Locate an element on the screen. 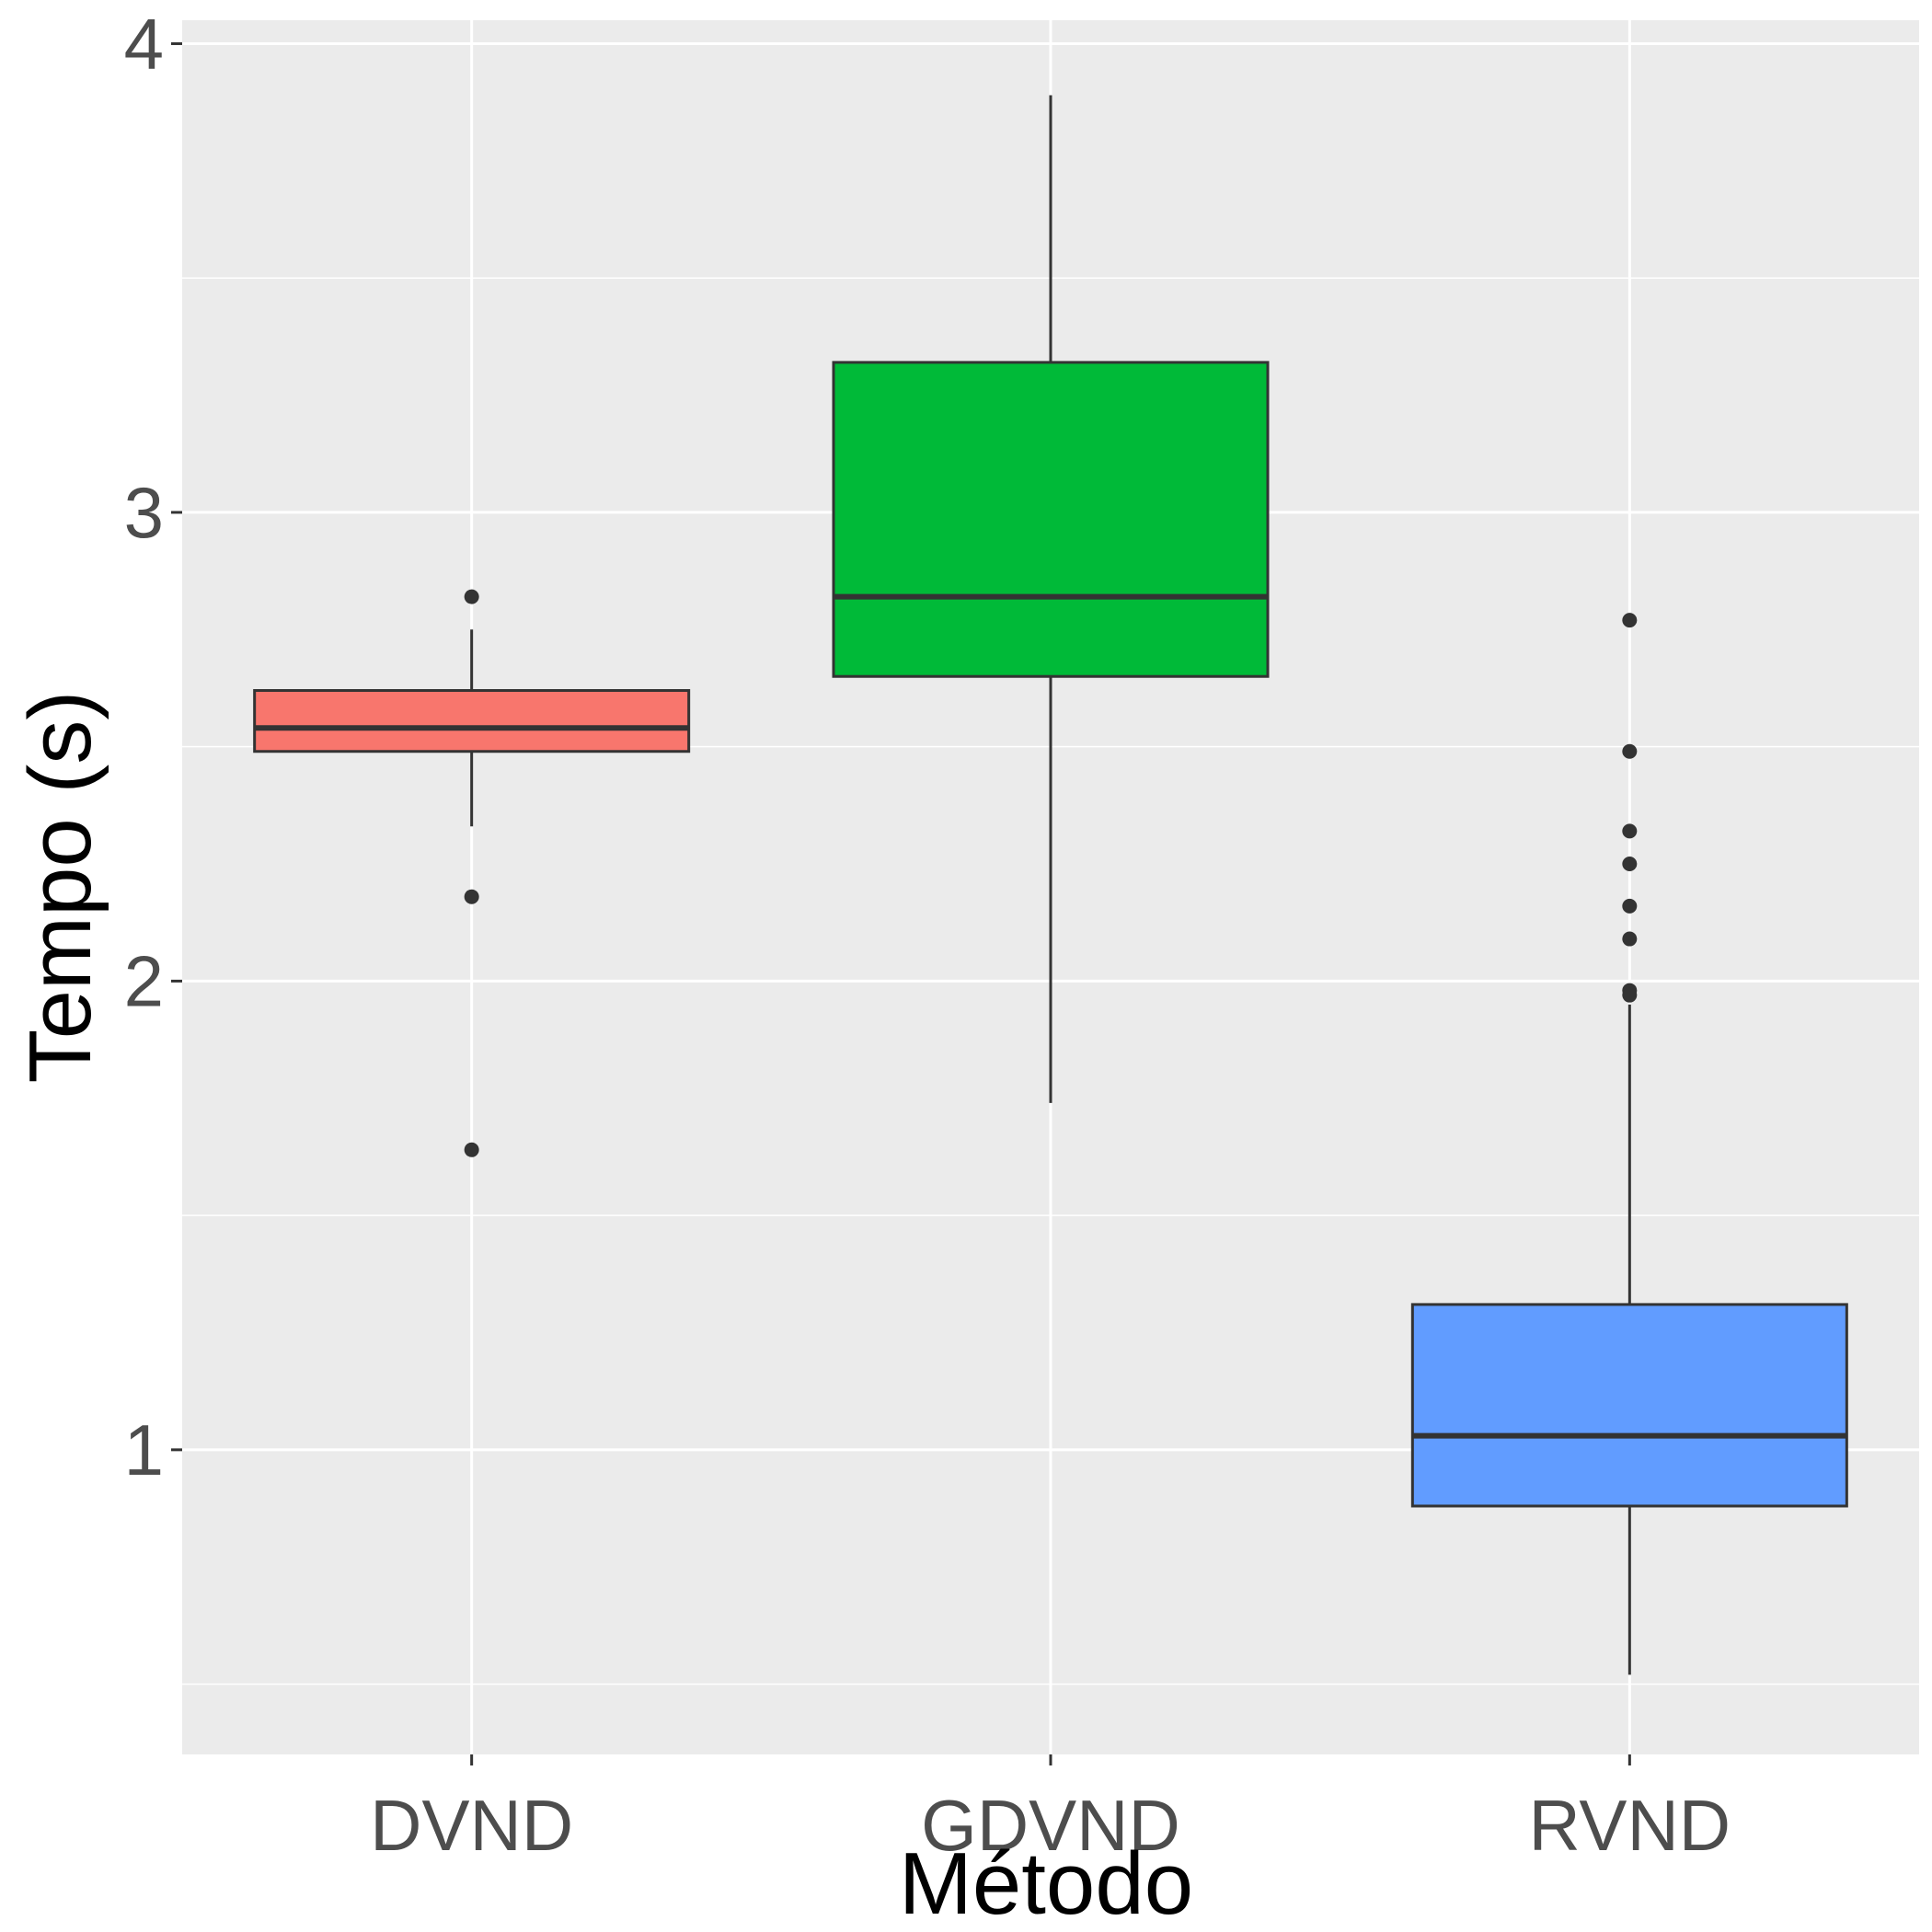 This screenshot has height=1932, width=1932. y-tick-label: 1 is located at coordinates (144, 1449).